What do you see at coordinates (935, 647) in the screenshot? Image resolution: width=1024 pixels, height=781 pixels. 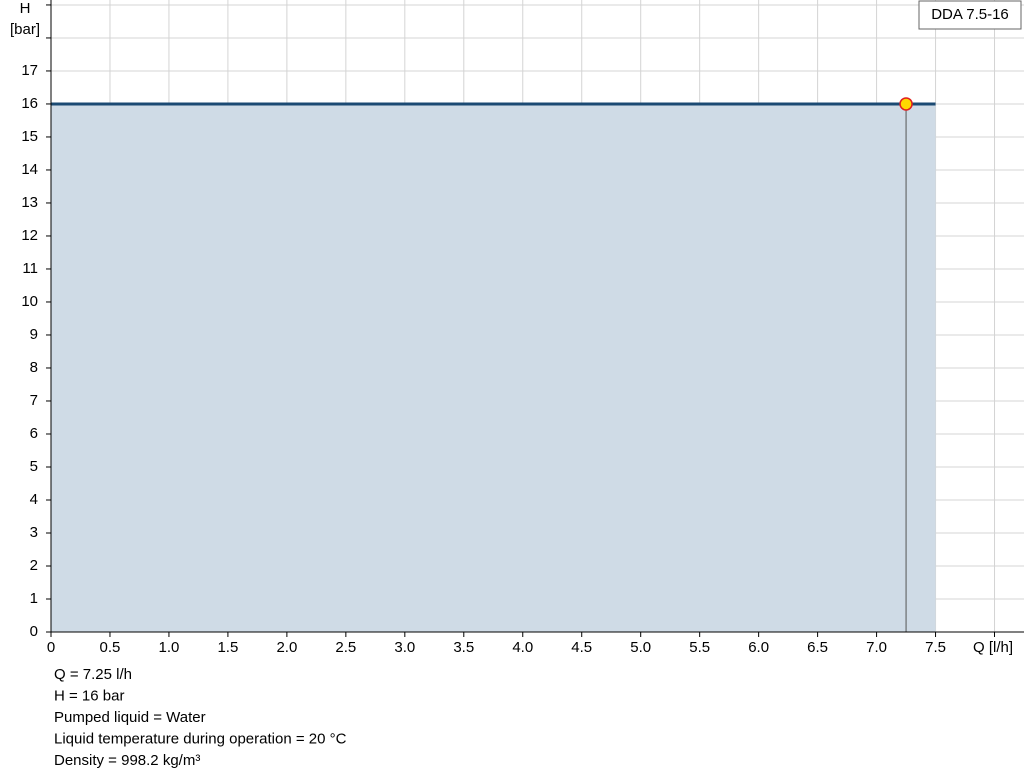 I see `x-tick-label: 7.5` at bounding box center [935, 647].